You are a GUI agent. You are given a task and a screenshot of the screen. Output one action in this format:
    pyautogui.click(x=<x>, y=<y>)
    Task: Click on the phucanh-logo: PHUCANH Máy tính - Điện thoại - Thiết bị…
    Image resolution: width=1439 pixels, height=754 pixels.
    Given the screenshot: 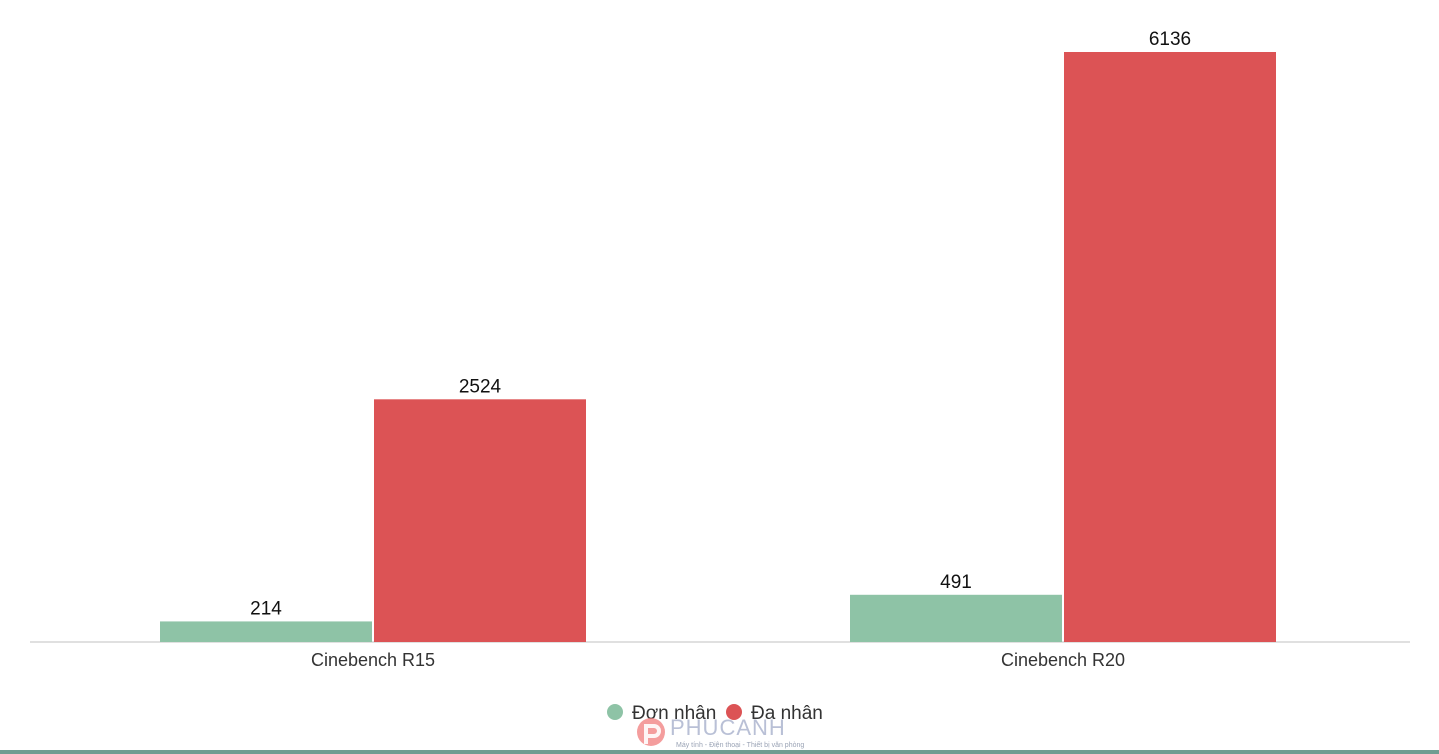 What is the action you would take?
    pyautogui.click(x=719, y=732)
    